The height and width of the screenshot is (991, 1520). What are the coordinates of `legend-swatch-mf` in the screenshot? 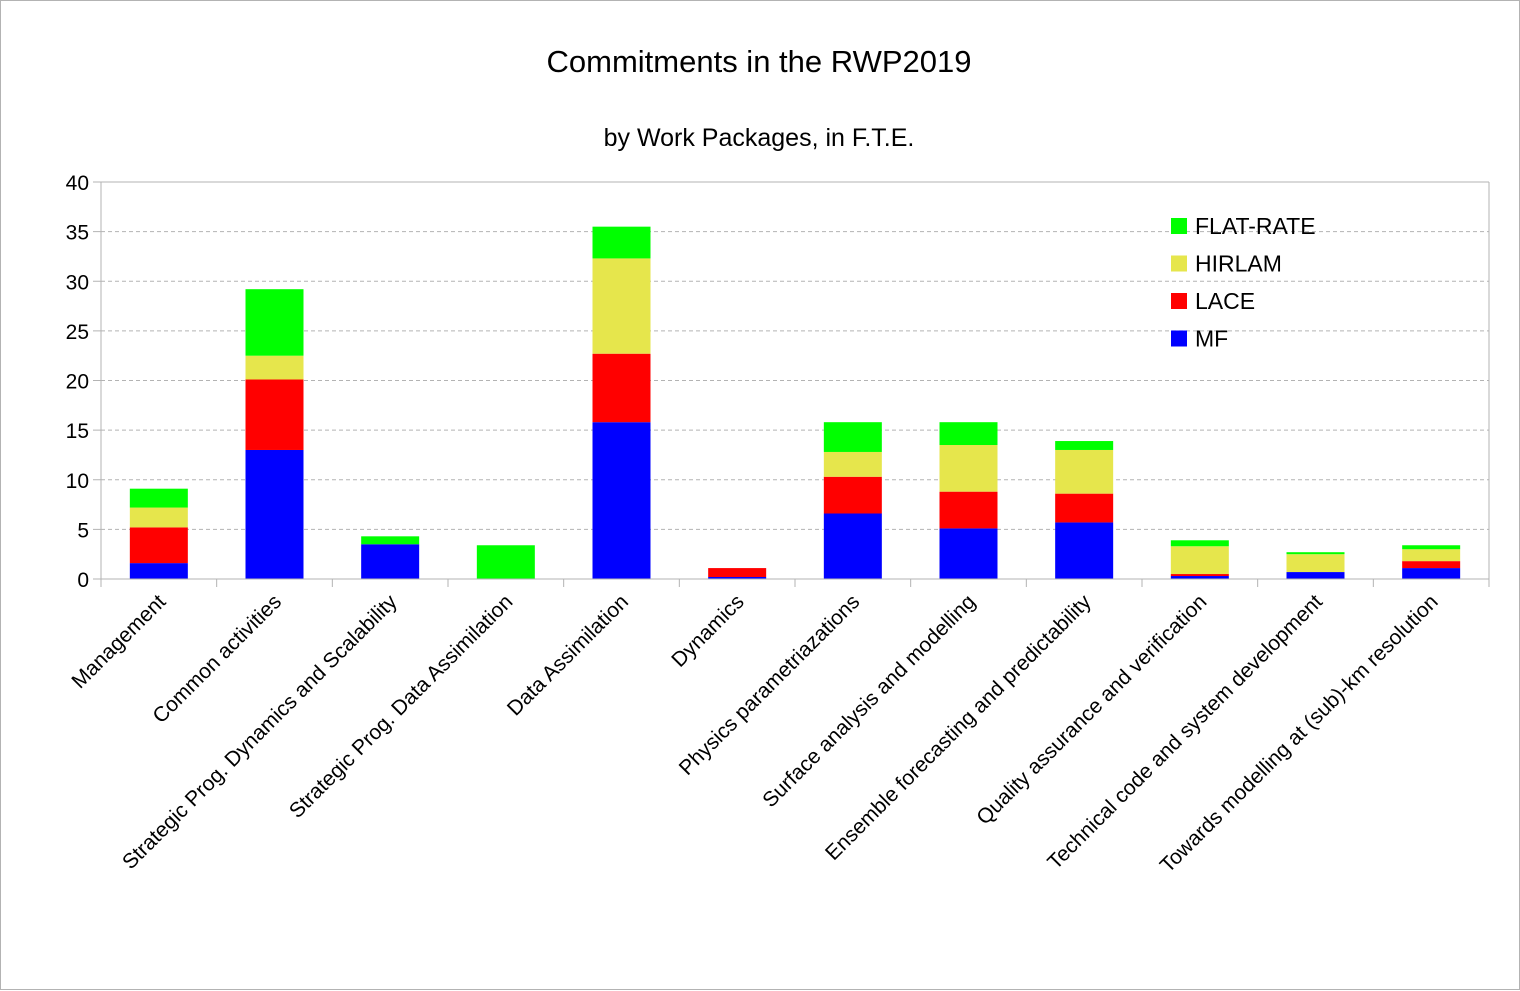 It's located at (1179, 338).